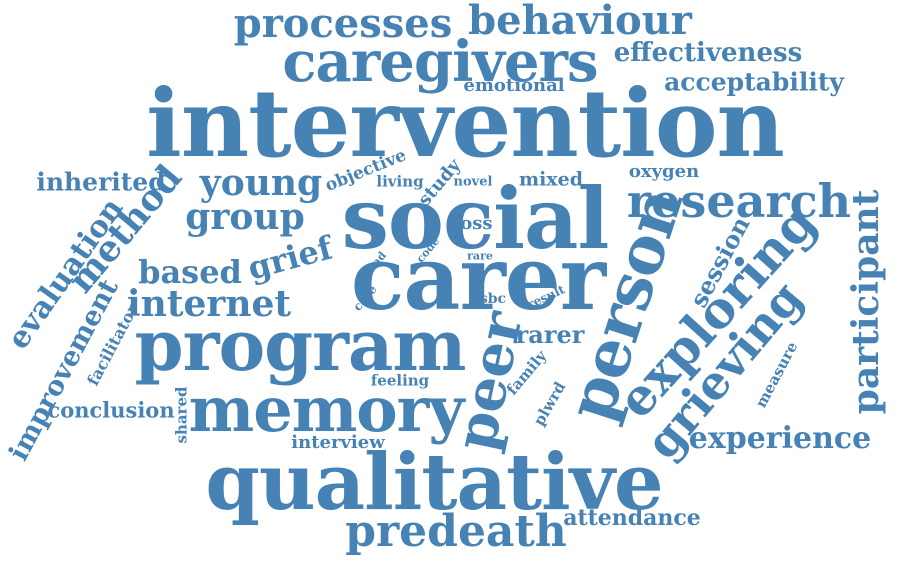 This screenshot has height=562, width=900. Describe the element at coordinates (632, 518) in the screenshot. I see `word-attendance: attendance` at that location.